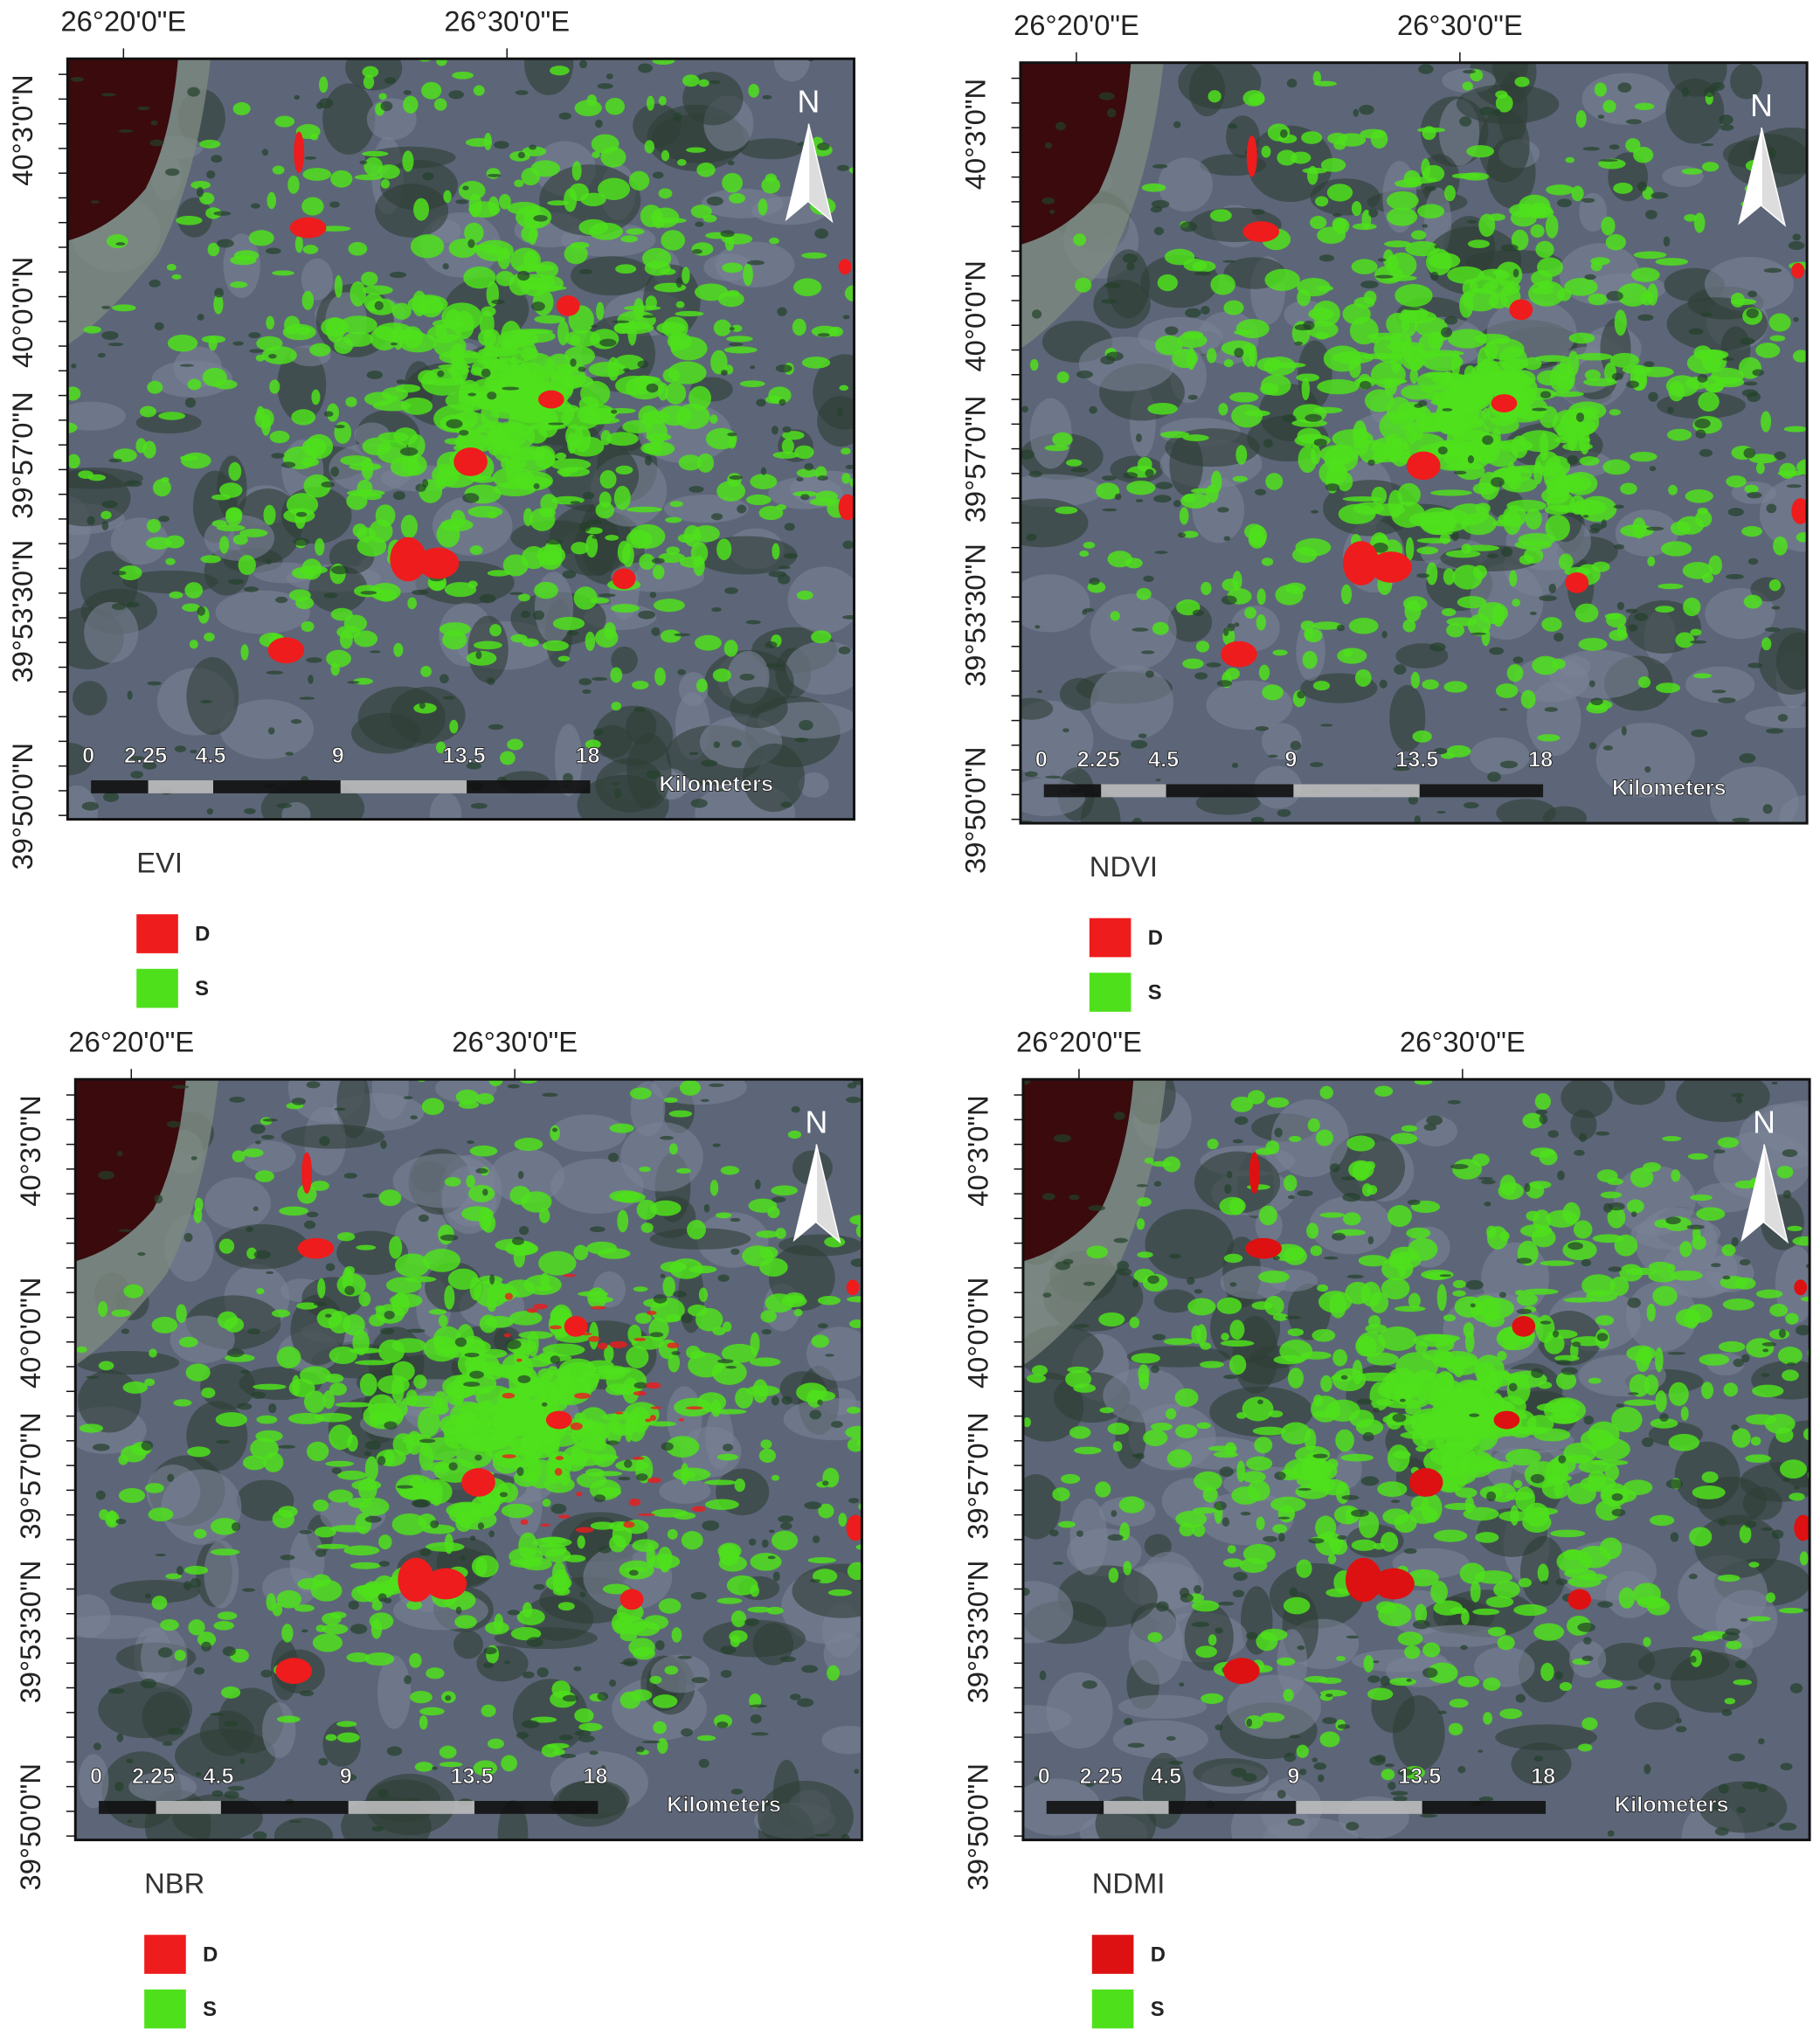  I want to click on sea, so click(122, 150).